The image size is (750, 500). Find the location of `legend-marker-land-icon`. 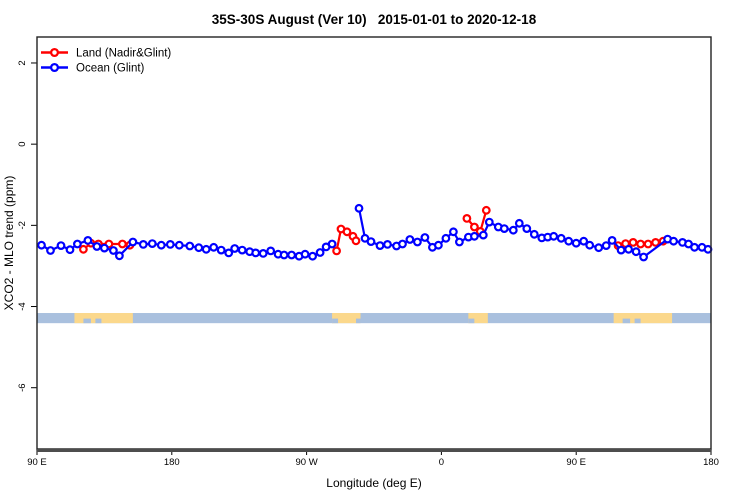

legend-marker-land-icon is located at coordinates (54, 52).